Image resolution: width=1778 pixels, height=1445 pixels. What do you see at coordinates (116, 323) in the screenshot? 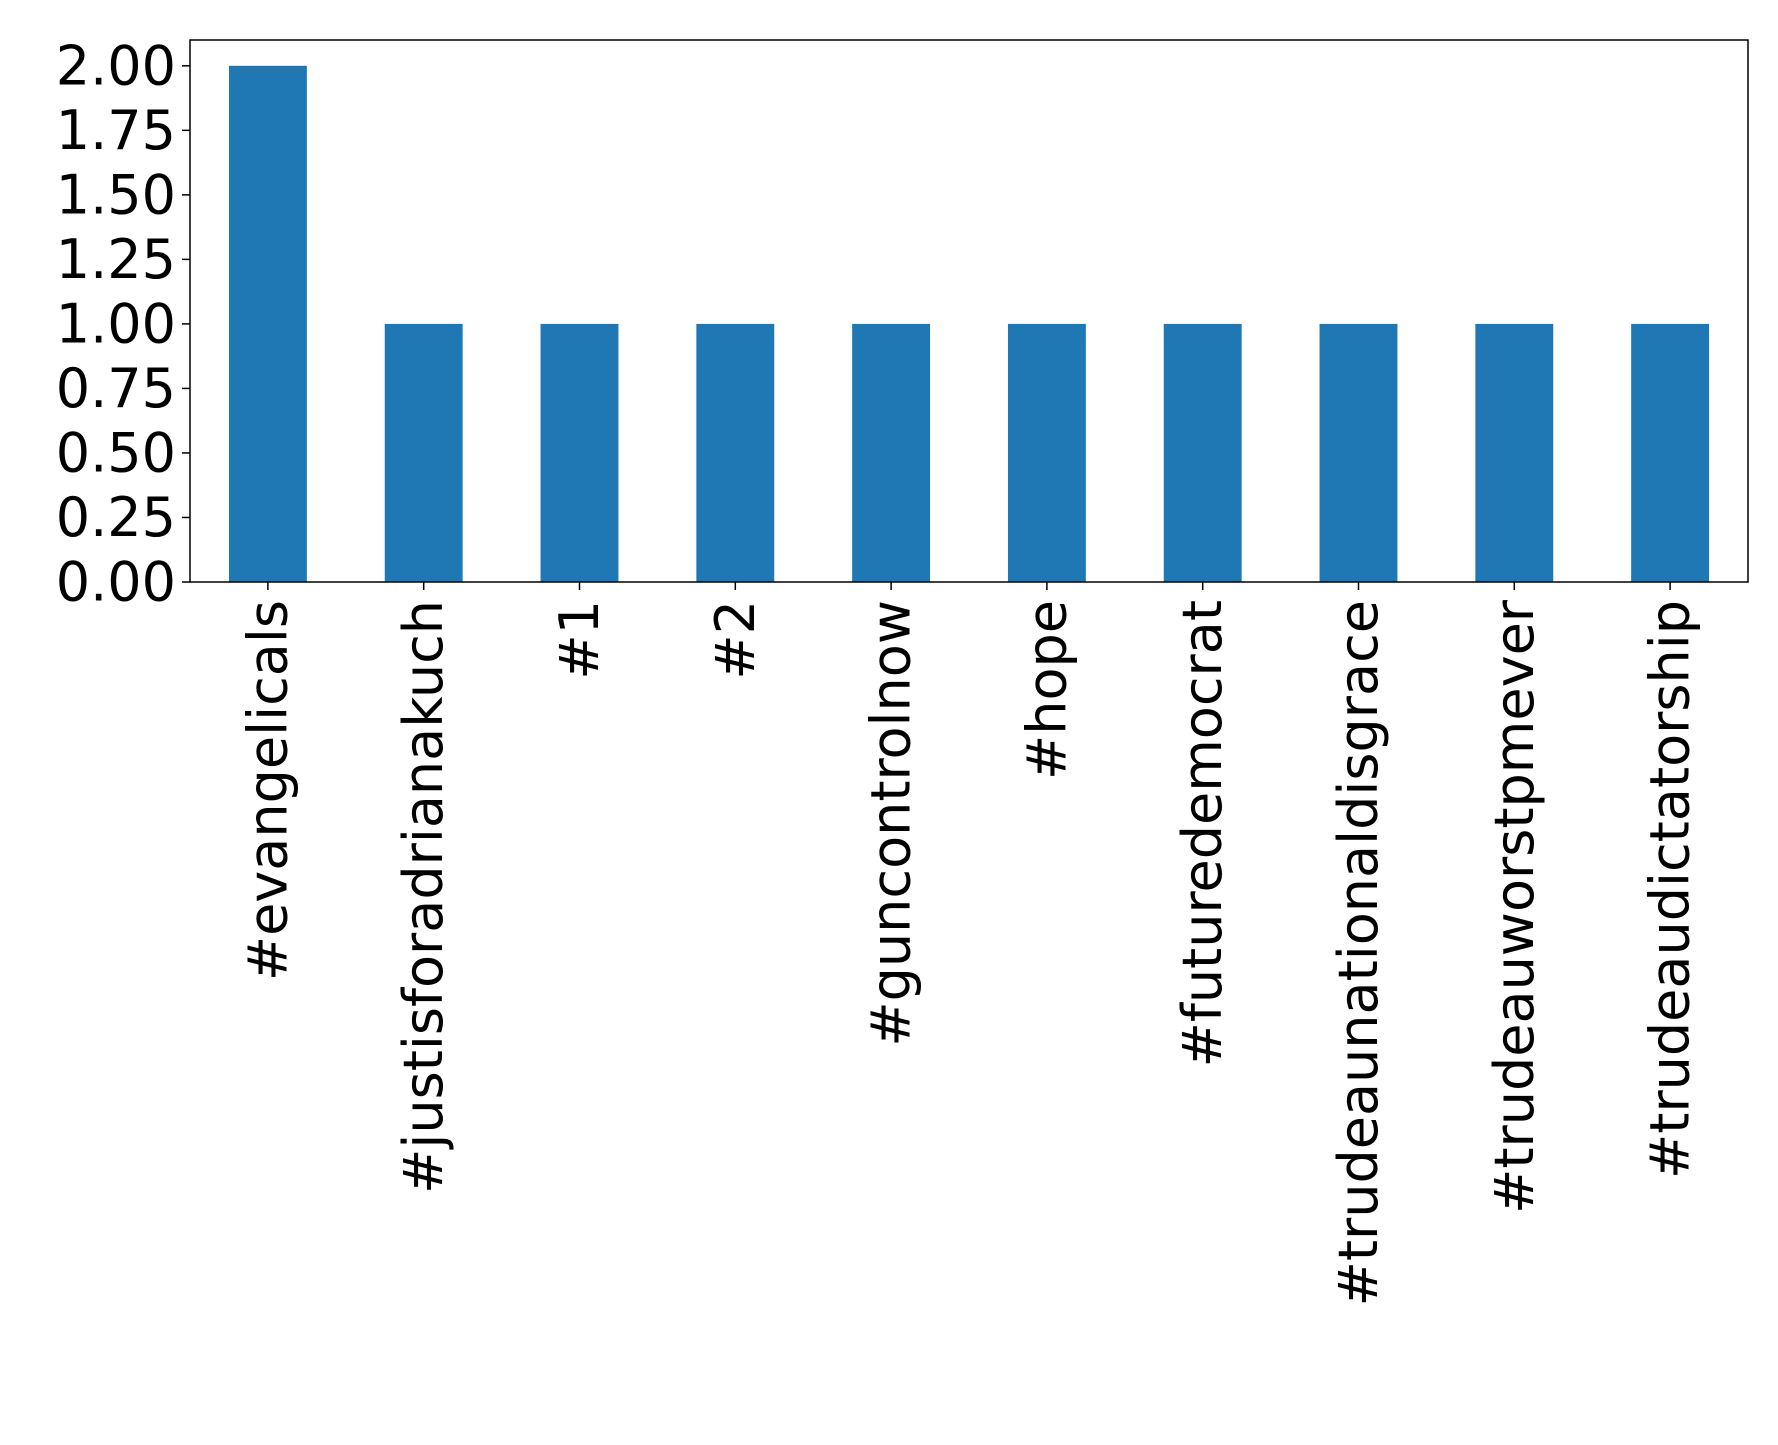
I see `y-tick-label: 1.00` at bounding box center [116, 323].